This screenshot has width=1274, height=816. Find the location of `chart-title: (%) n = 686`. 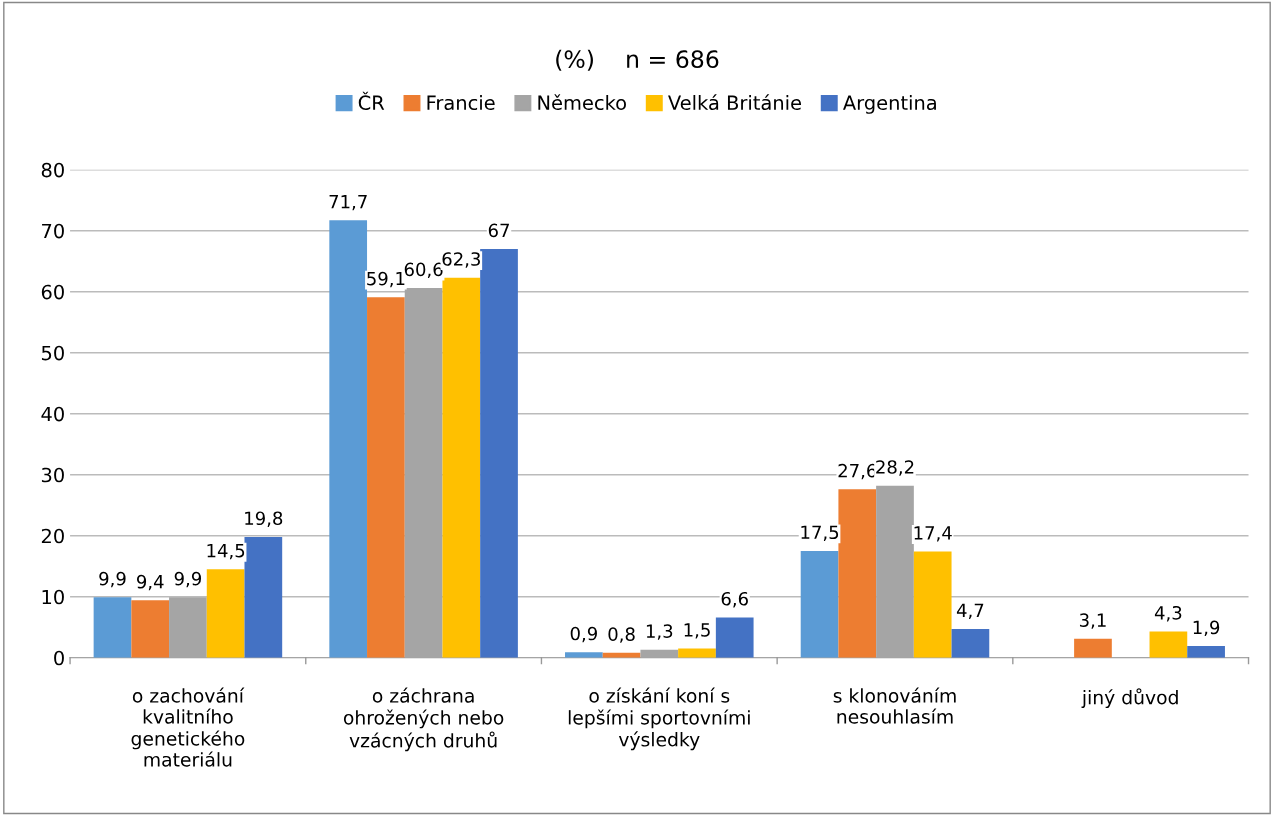

chart-title: (%) n = 686 is located at coordinates (637, 60).